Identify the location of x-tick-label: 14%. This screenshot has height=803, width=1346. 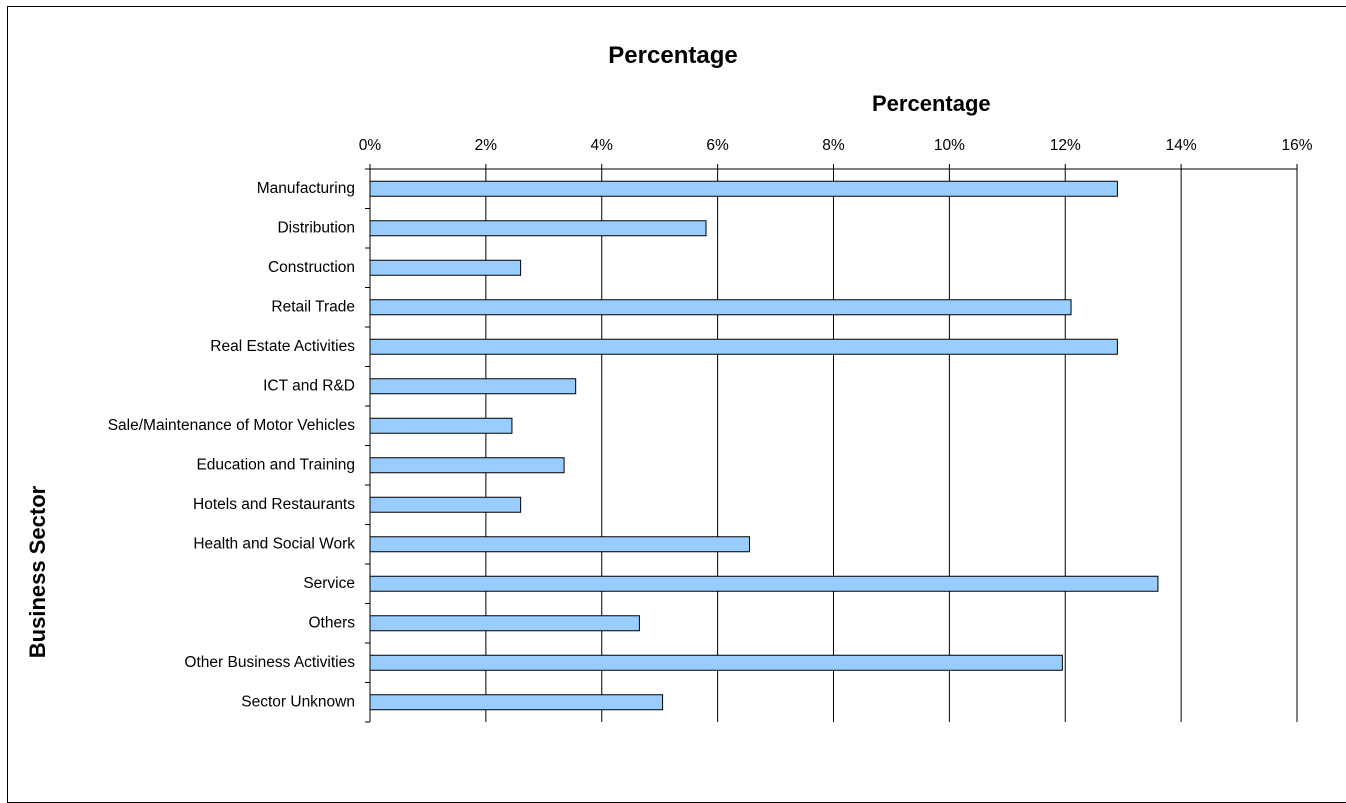
(1181, 145).